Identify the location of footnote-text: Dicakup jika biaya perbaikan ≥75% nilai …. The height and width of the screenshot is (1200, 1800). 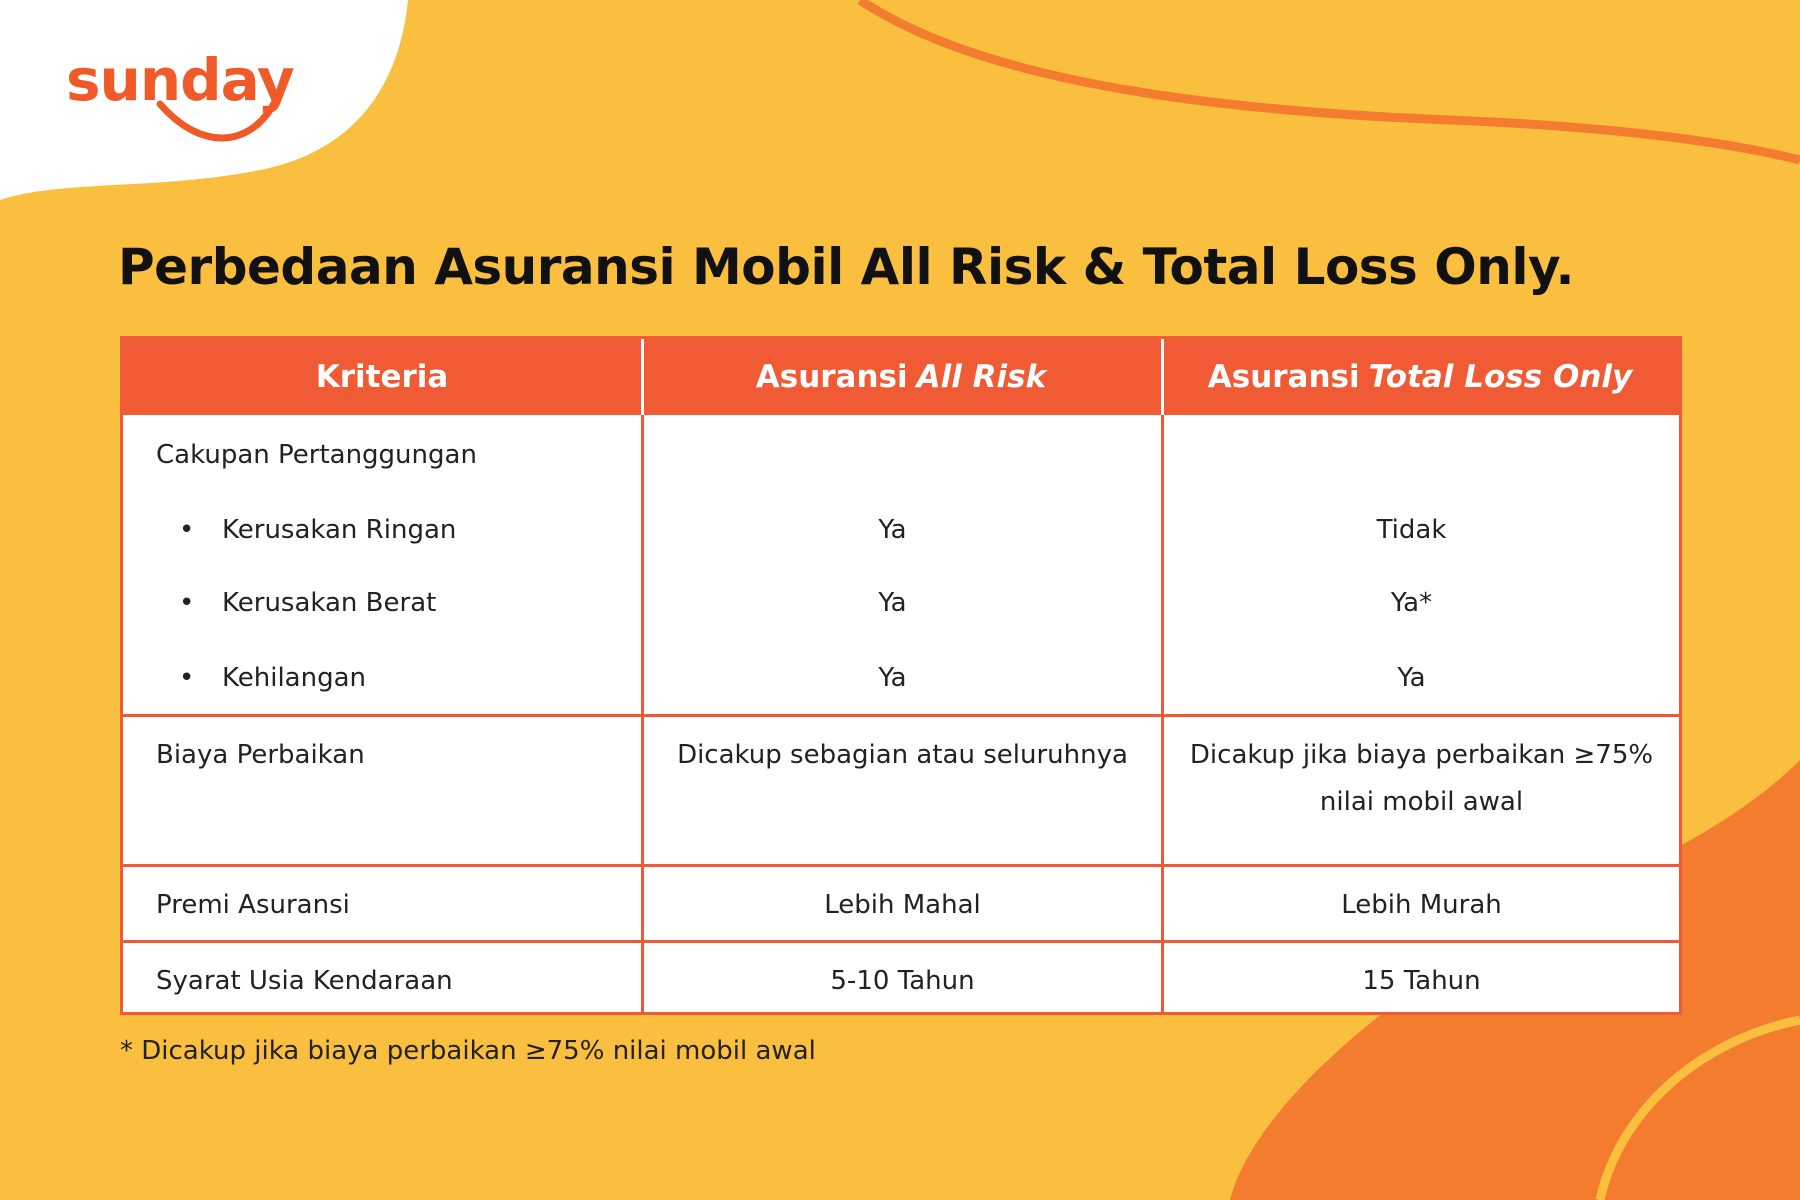
(478, 1051).